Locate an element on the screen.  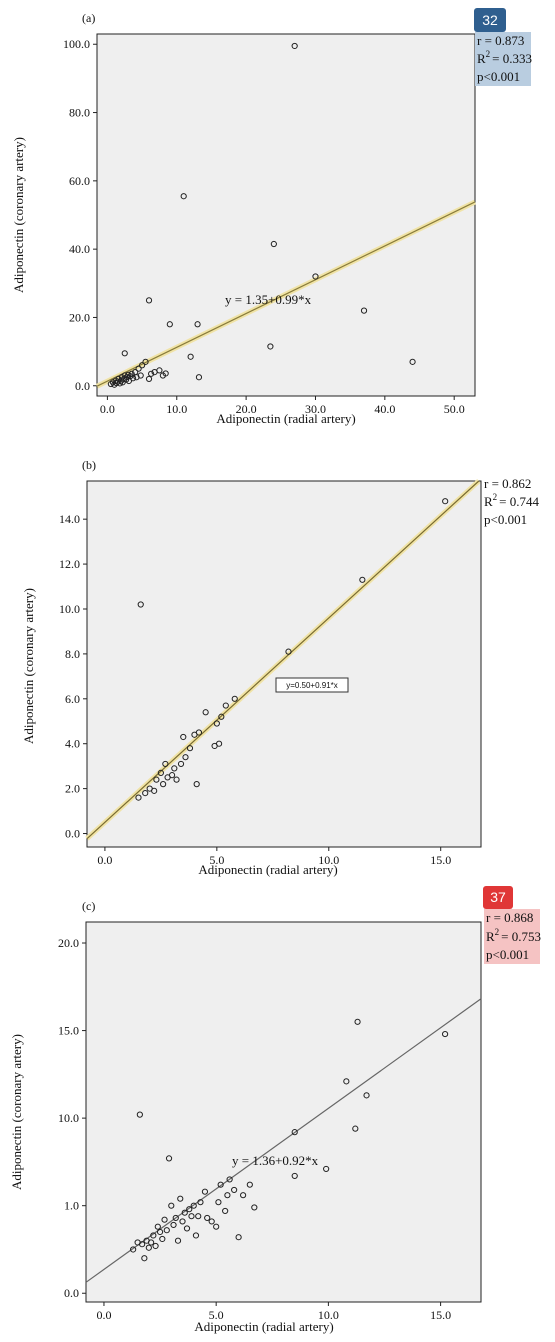
regression-line-a is located at coordinates (286, 294).